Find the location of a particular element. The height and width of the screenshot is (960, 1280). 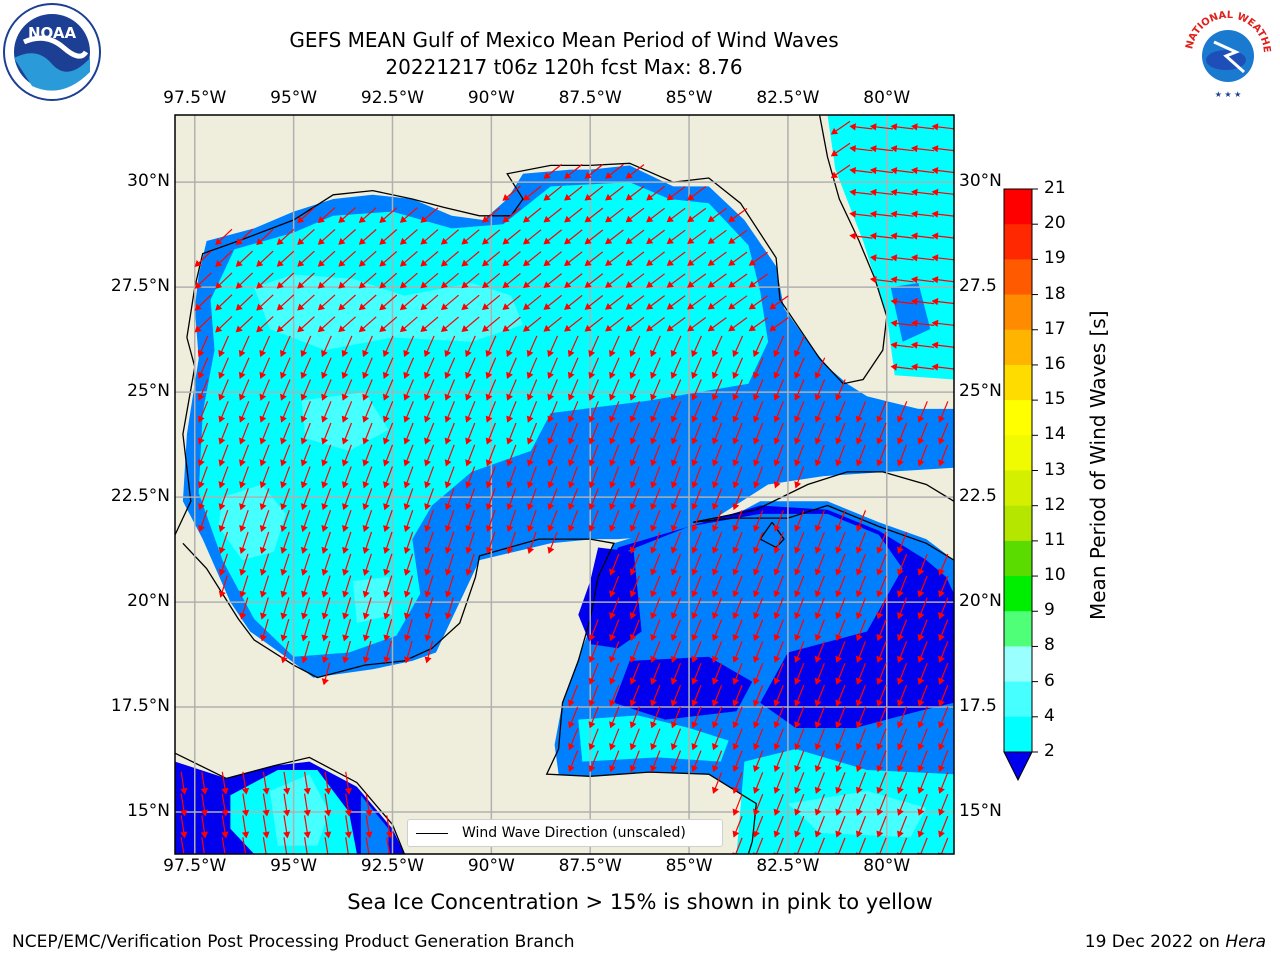

colorbar-tick-label: 18 is located at coordinates (1055, 293).